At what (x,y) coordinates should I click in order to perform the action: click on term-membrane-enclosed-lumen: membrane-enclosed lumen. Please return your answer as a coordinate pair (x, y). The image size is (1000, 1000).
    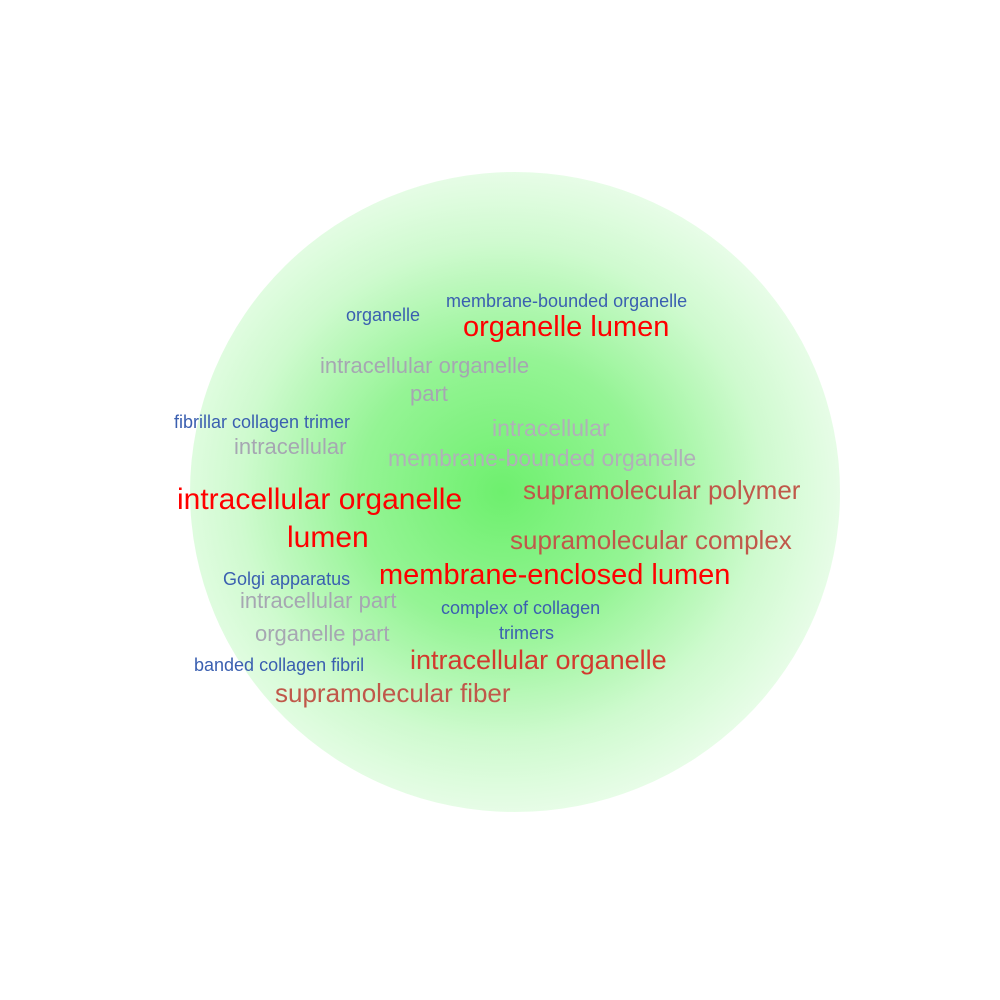
    Looking at the image, I should click on (555, 575).